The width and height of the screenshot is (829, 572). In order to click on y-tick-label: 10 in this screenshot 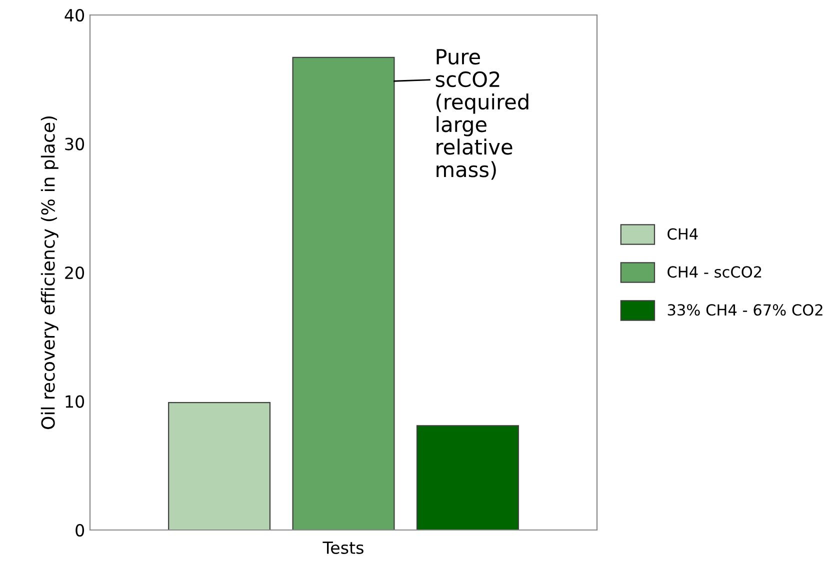, I will do `click(75, 401)`.